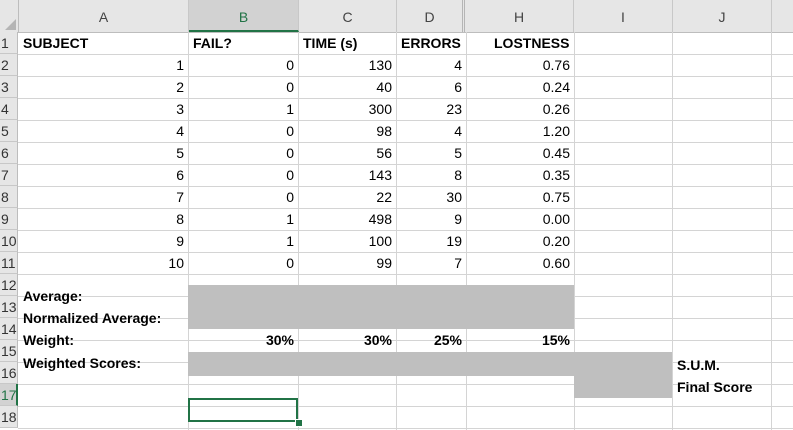 The image size is (793, 430). What do you see at coordinates (556, 153) in the screenshot?
I see `cell-lostness: 0.45` at bounding box center [556, 153].